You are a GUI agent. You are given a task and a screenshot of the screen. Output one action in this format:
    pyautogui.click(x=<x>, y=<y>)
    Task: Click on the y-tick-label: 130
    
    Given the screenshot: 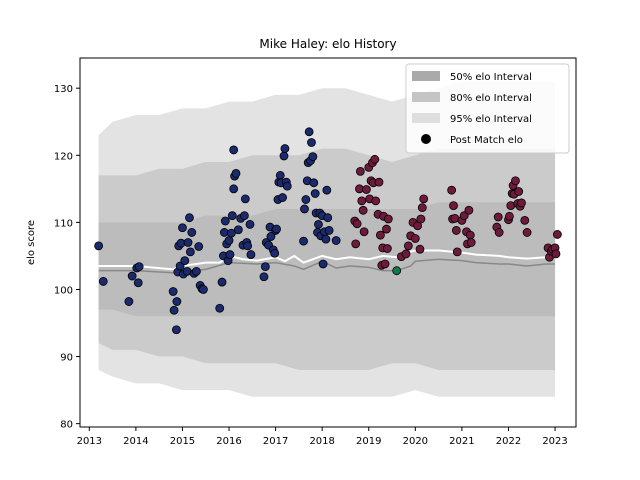 What is the action you would take?
    pyautogui.click(x=63, y=89)
    